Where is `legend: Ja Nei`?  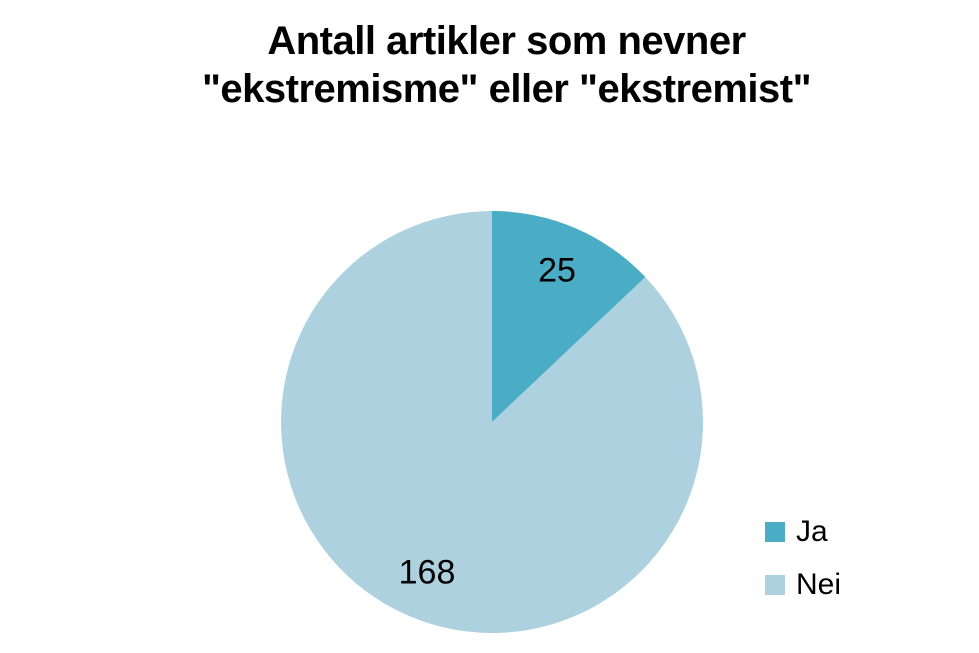 legend: Ja Nei is located at coordinates (803, 565).